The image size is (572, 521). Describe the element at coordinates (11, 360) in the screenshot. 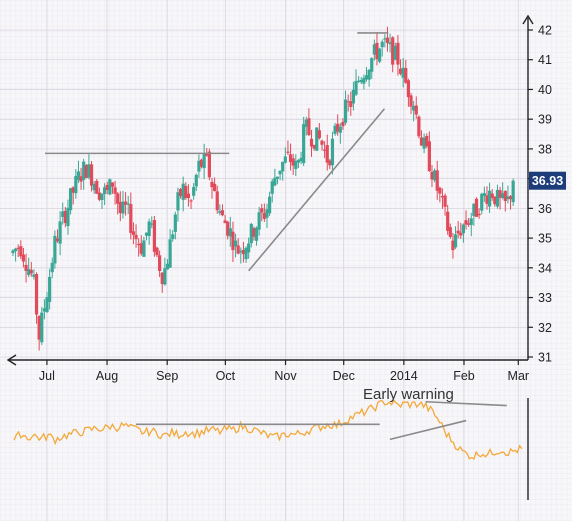

I see `x-axis-arrow` at that location.